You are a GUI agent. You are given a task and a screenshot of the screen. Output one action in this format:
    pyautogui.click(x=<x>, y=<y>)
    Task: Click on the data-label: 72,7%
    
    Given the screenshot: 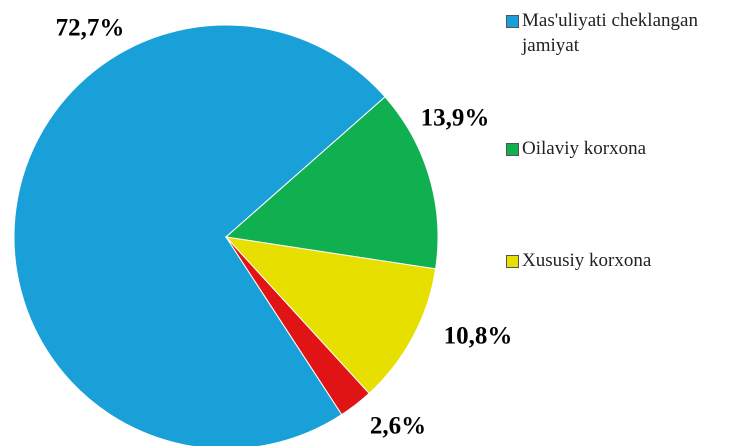 What is the action you would take?
    pyautogui.click(x=90, y=28)
    